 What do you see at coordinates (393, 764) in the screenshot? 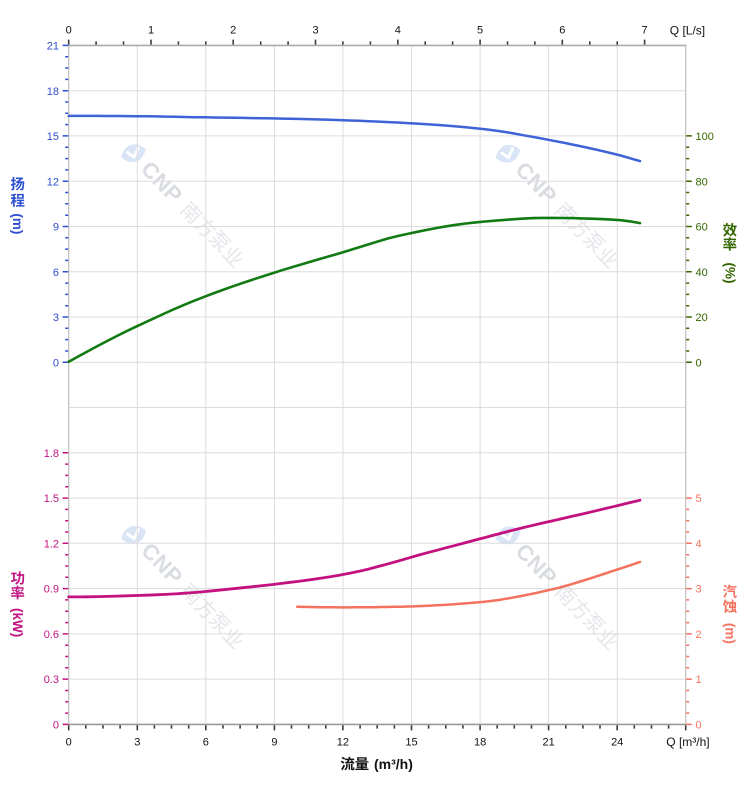
I see `svg-text: (m³/h)` at bounding box center [393, 764].